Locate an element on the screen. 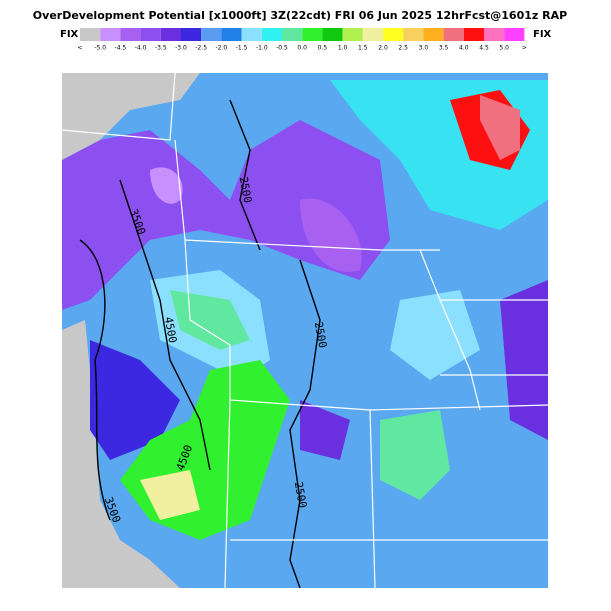 Image resolution: width=611 pixels, height=611 pixels. legend-label: 1.0 is located at coordinates (343, 48).